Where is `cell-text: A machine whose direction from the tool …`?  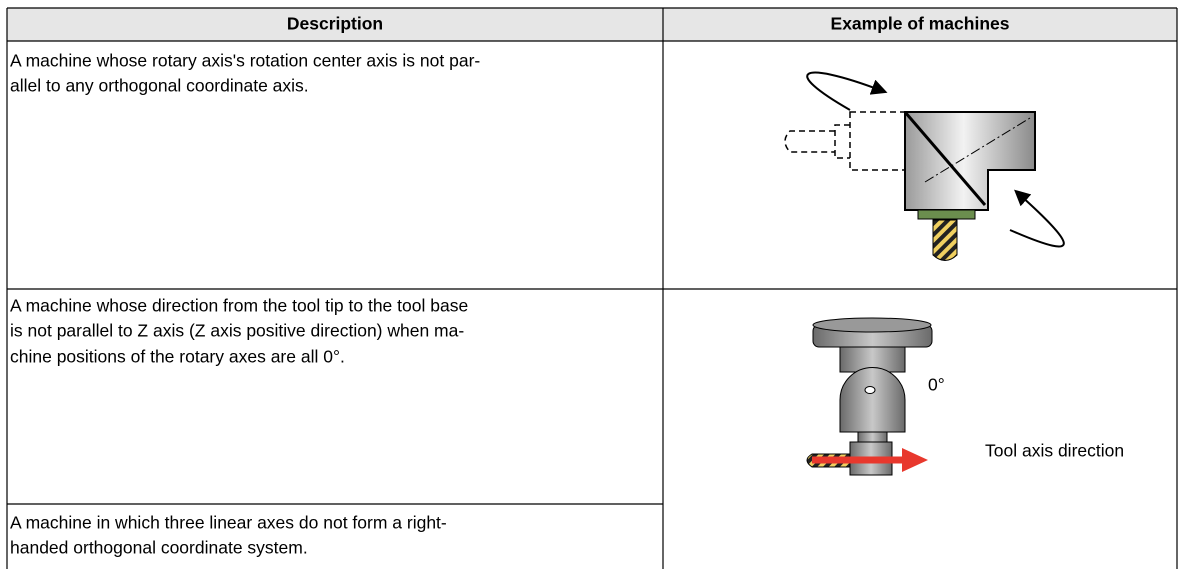 cell-text: A machine whose direction from the tool … is located at coordinates (239, 306).